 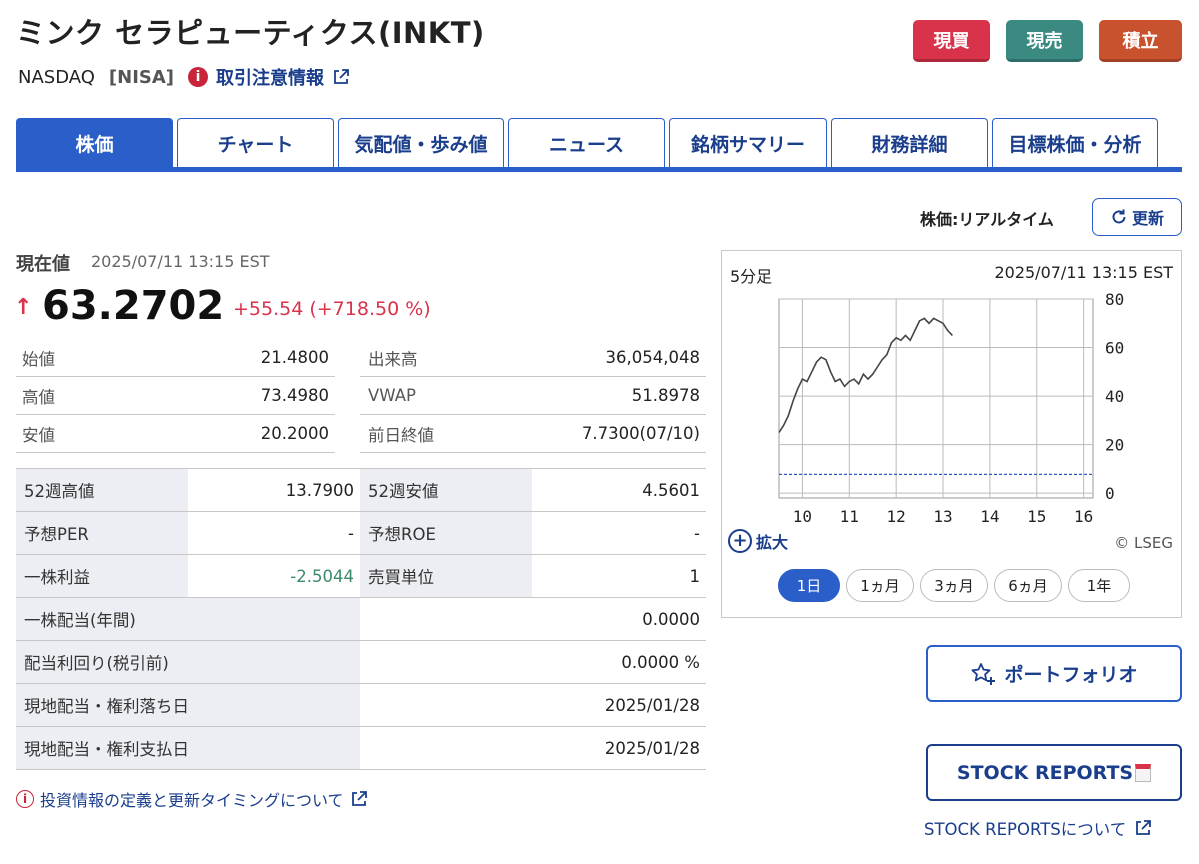 I want to click on caution-link-label: 取引注意情報, so click(x=270, y=78).